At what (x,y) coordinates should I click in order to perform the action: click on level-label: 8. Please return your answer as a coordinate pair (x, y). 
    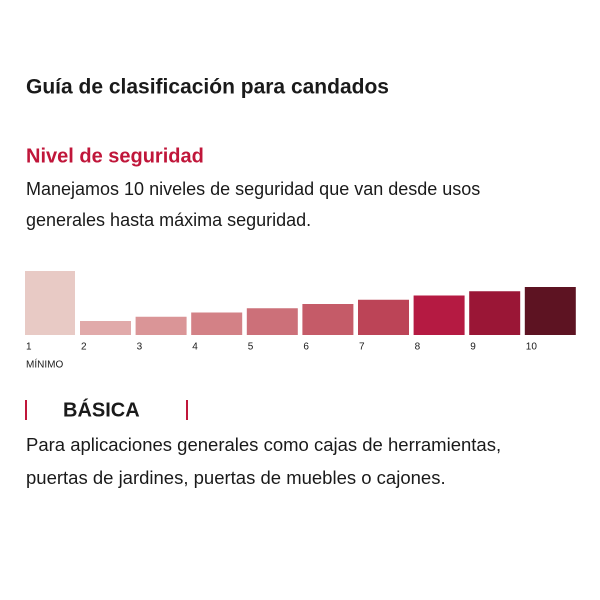
    Looking at the image, I should click on (418, 347).